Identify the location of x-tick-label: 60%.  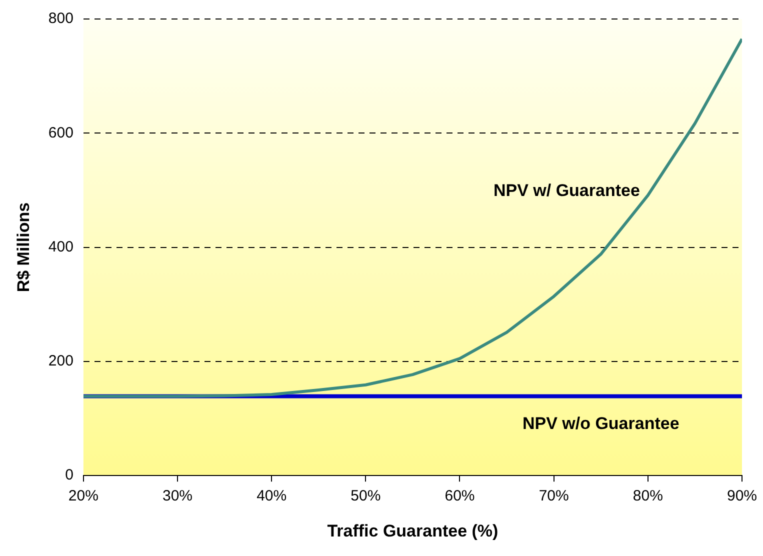
(459, 496).